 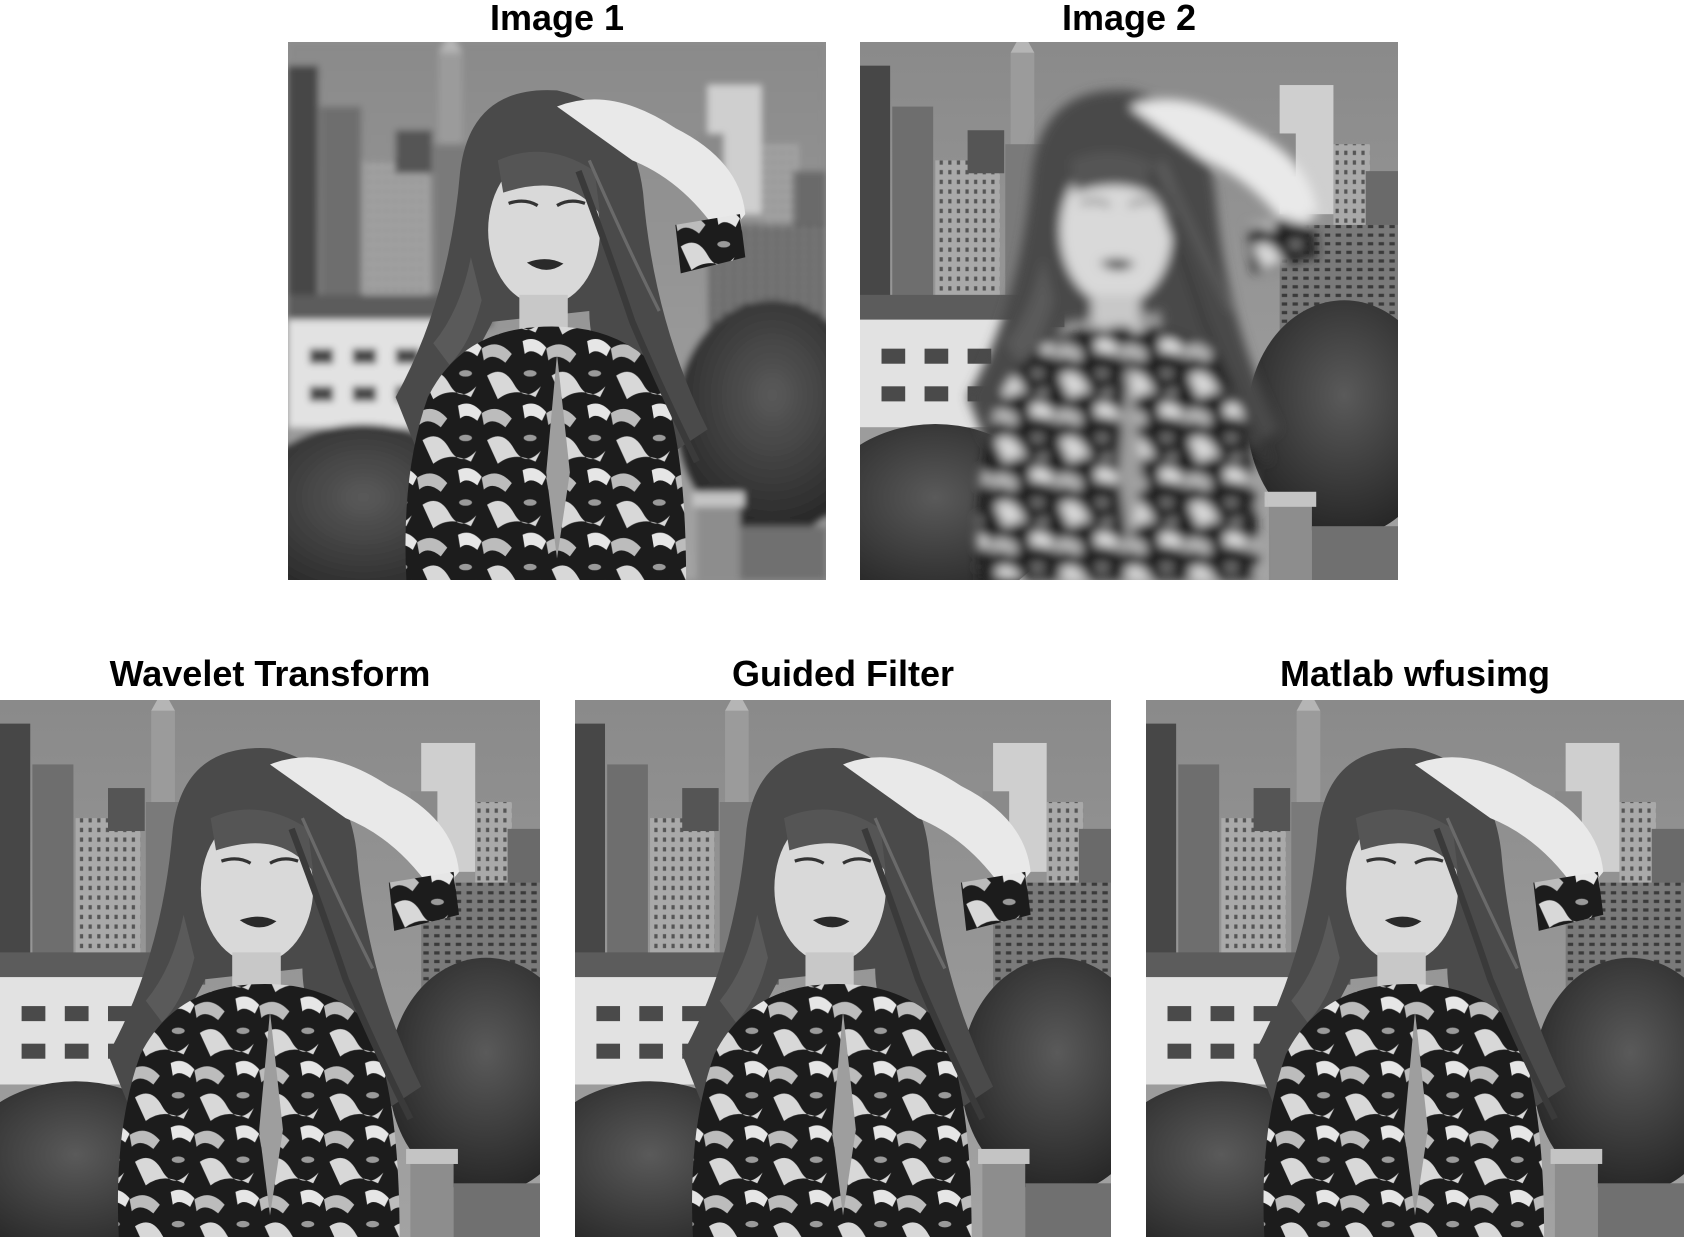 What do you see at coordinates (270, 673) in the screenshot?
I see `panel-title-wavelet-transform: Wavelet Transform` at bounding box center [270, 673].